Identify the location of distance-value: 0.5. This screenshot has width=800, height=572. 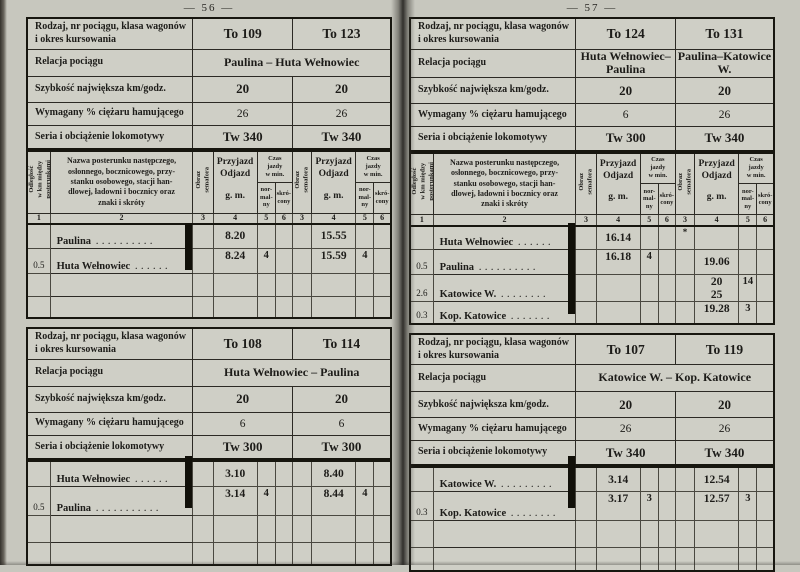
(38, 260).